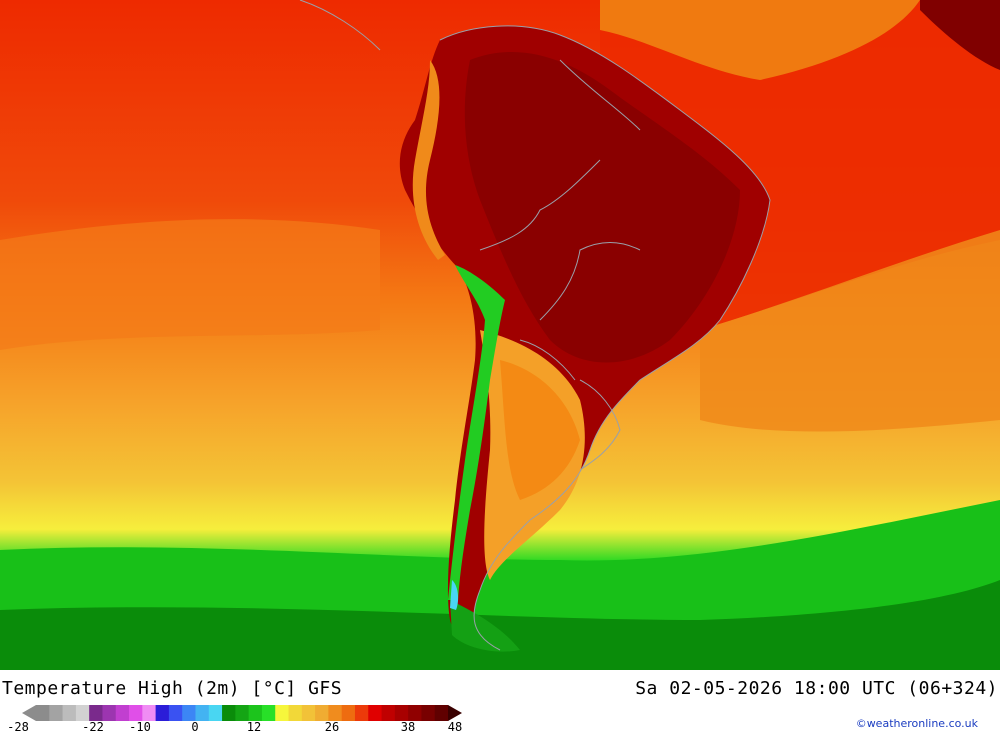  Describe the element at coordinates (29, 713) in the screenshot. I see `scale-arrow-left` at that location.